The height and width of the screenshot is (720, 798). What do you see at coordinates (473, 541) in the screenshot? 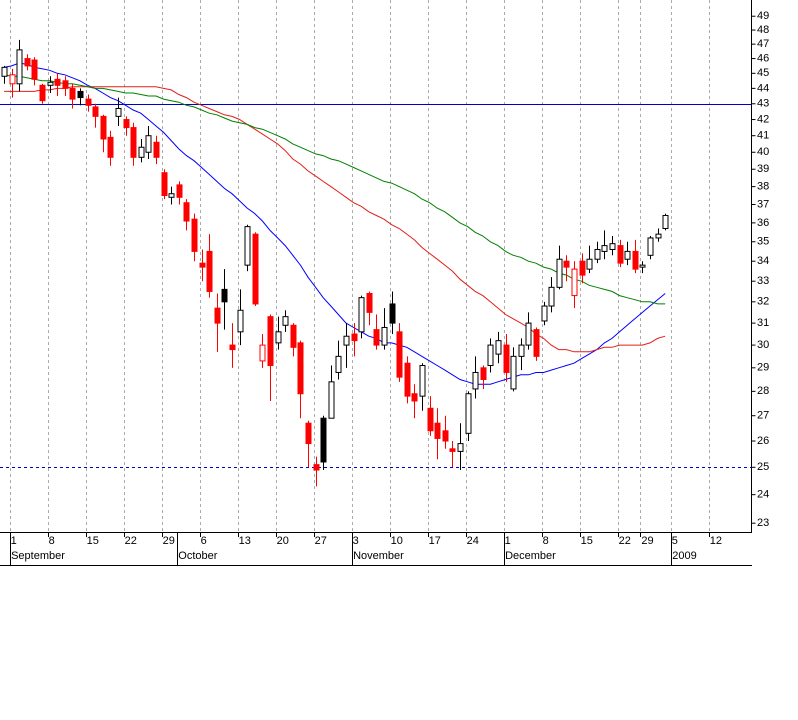
I see `x-tick-label: 24` at bounding box center [473, 541].